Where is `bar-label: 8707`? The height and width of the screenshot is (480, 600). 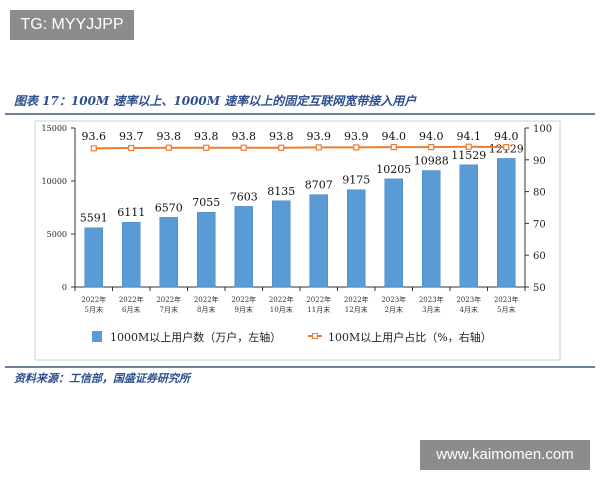
bar-label: 8707 is located at coordinates (319, 185).